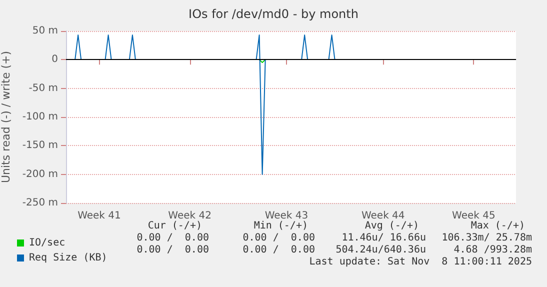 This screenshot has height=287, width=547. Describe the element at coordinates (40, 174) in the screenshot. I see `y-tick-label: -200 m` at that location.